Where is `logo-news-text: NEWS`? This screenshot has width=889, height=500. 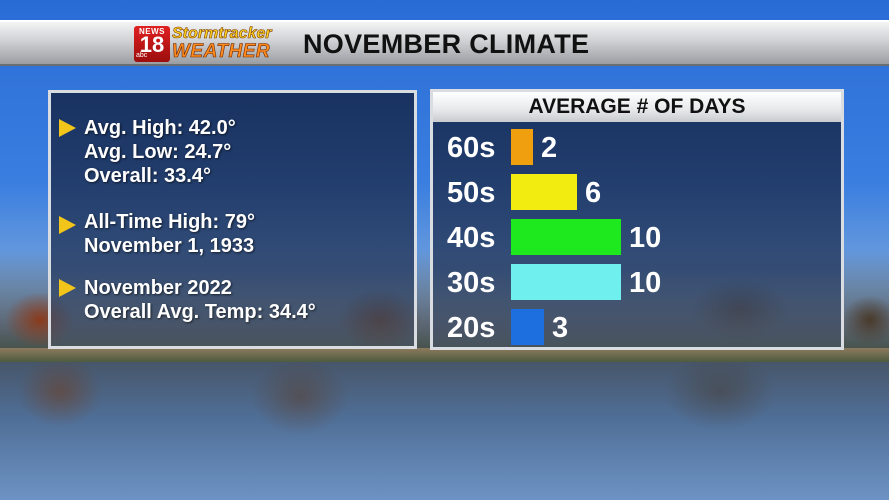
logo-news-text: NEWS is located at coordinates (152, 31).